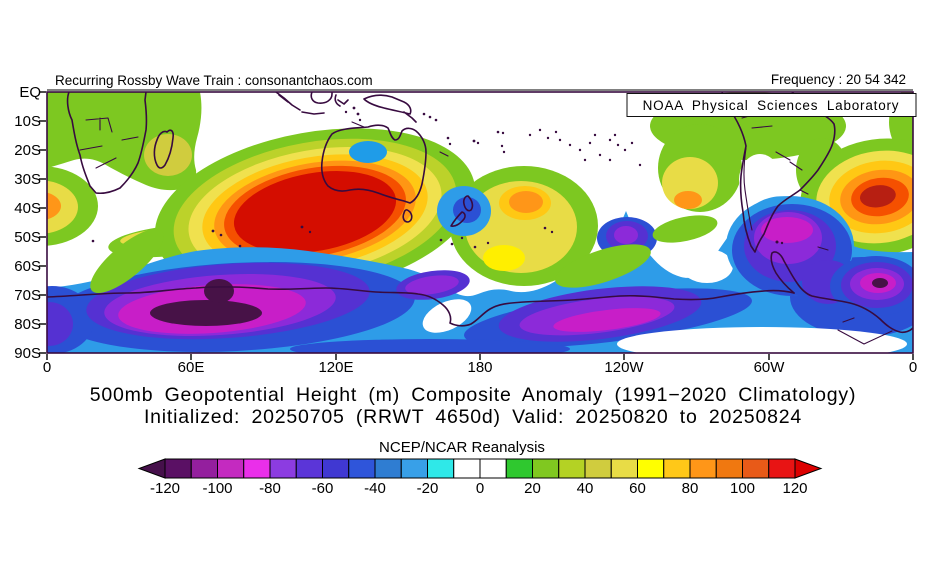 This screenshot has width=930, height=580. I want to click on north-australia-negative, so click(368, 152).